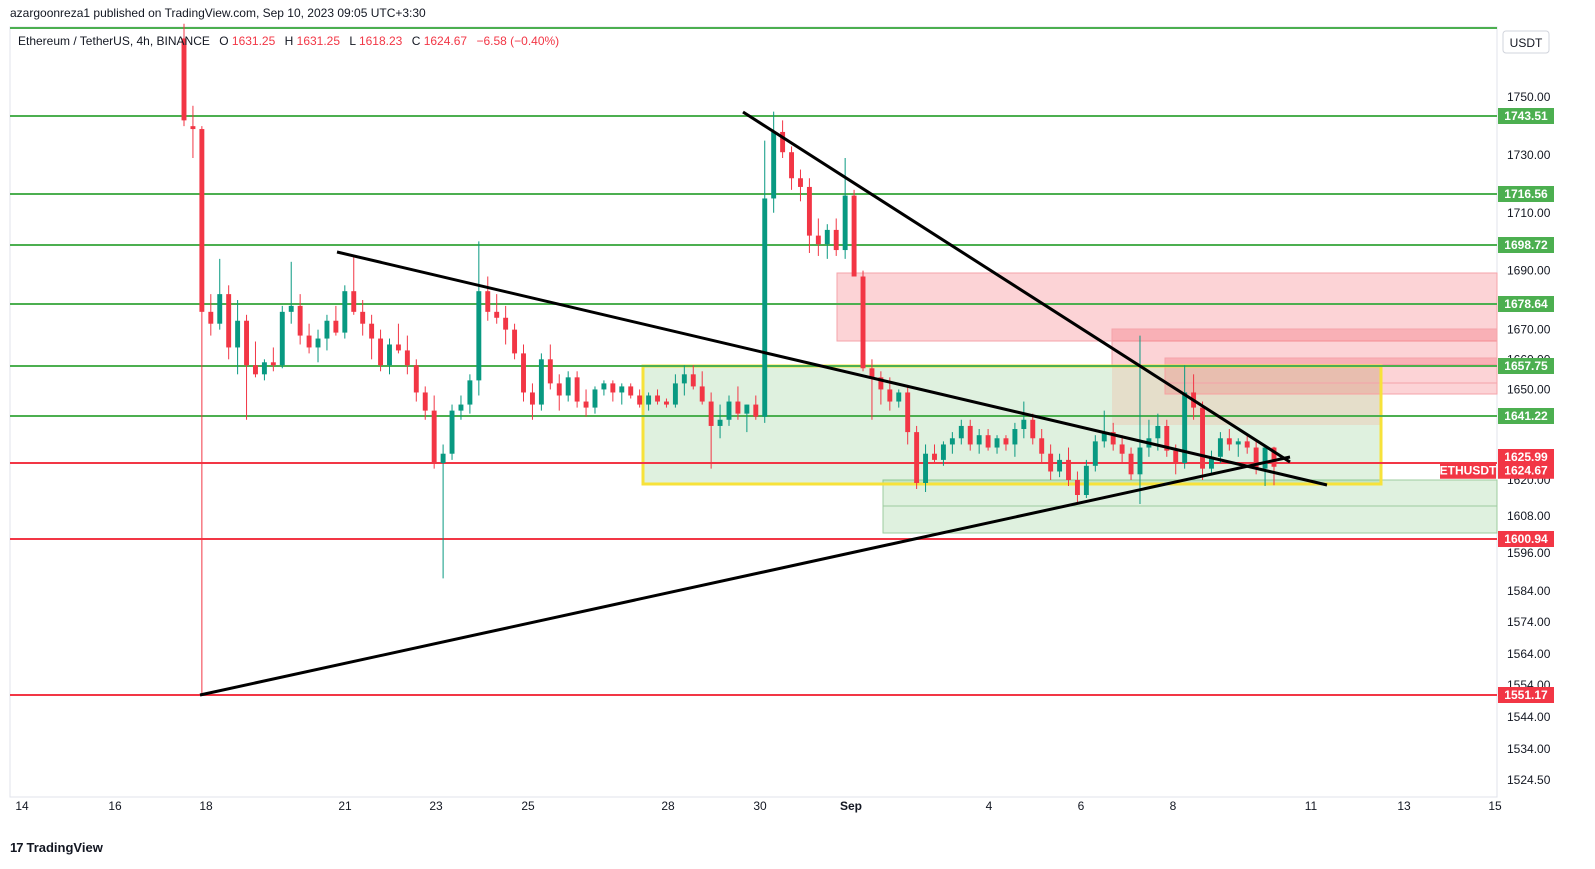  What do you see at coordinates (56, 847) in the screenshot?
I see `footer-brand: 17 TradingView` at bounding box center [56, 847].